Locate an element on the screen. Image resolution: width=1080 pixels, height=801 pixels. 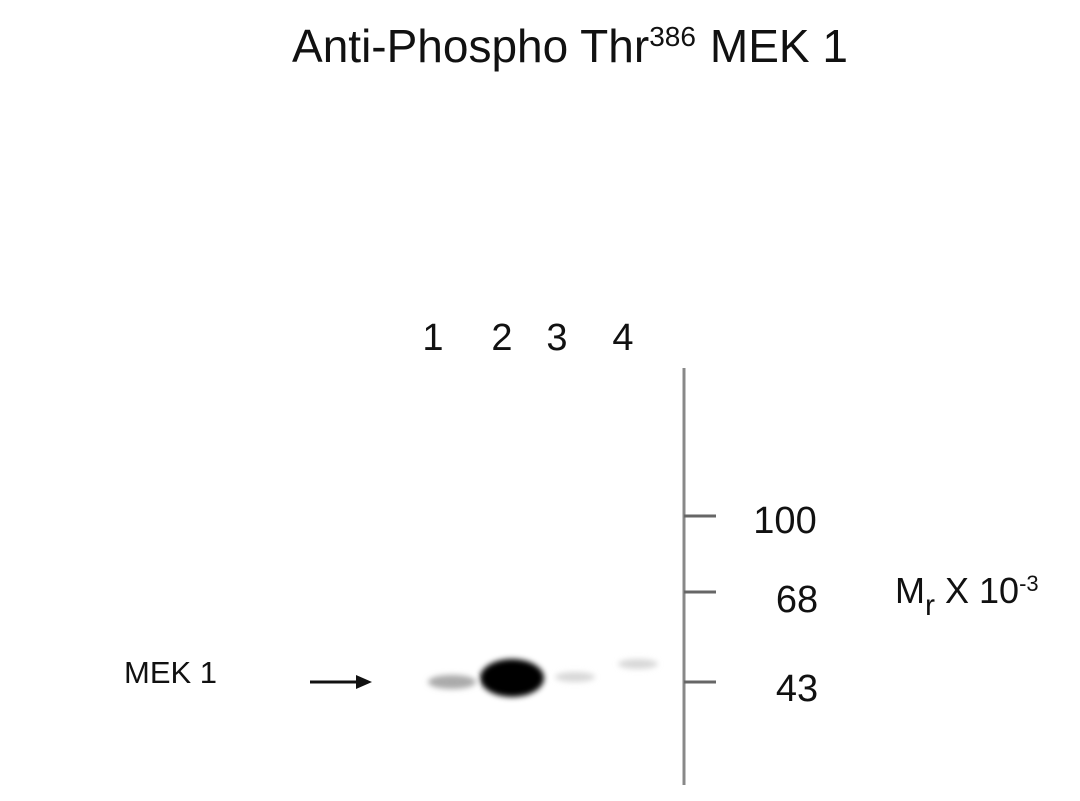
marker-label: 68 is located at coordinates (797, 600).